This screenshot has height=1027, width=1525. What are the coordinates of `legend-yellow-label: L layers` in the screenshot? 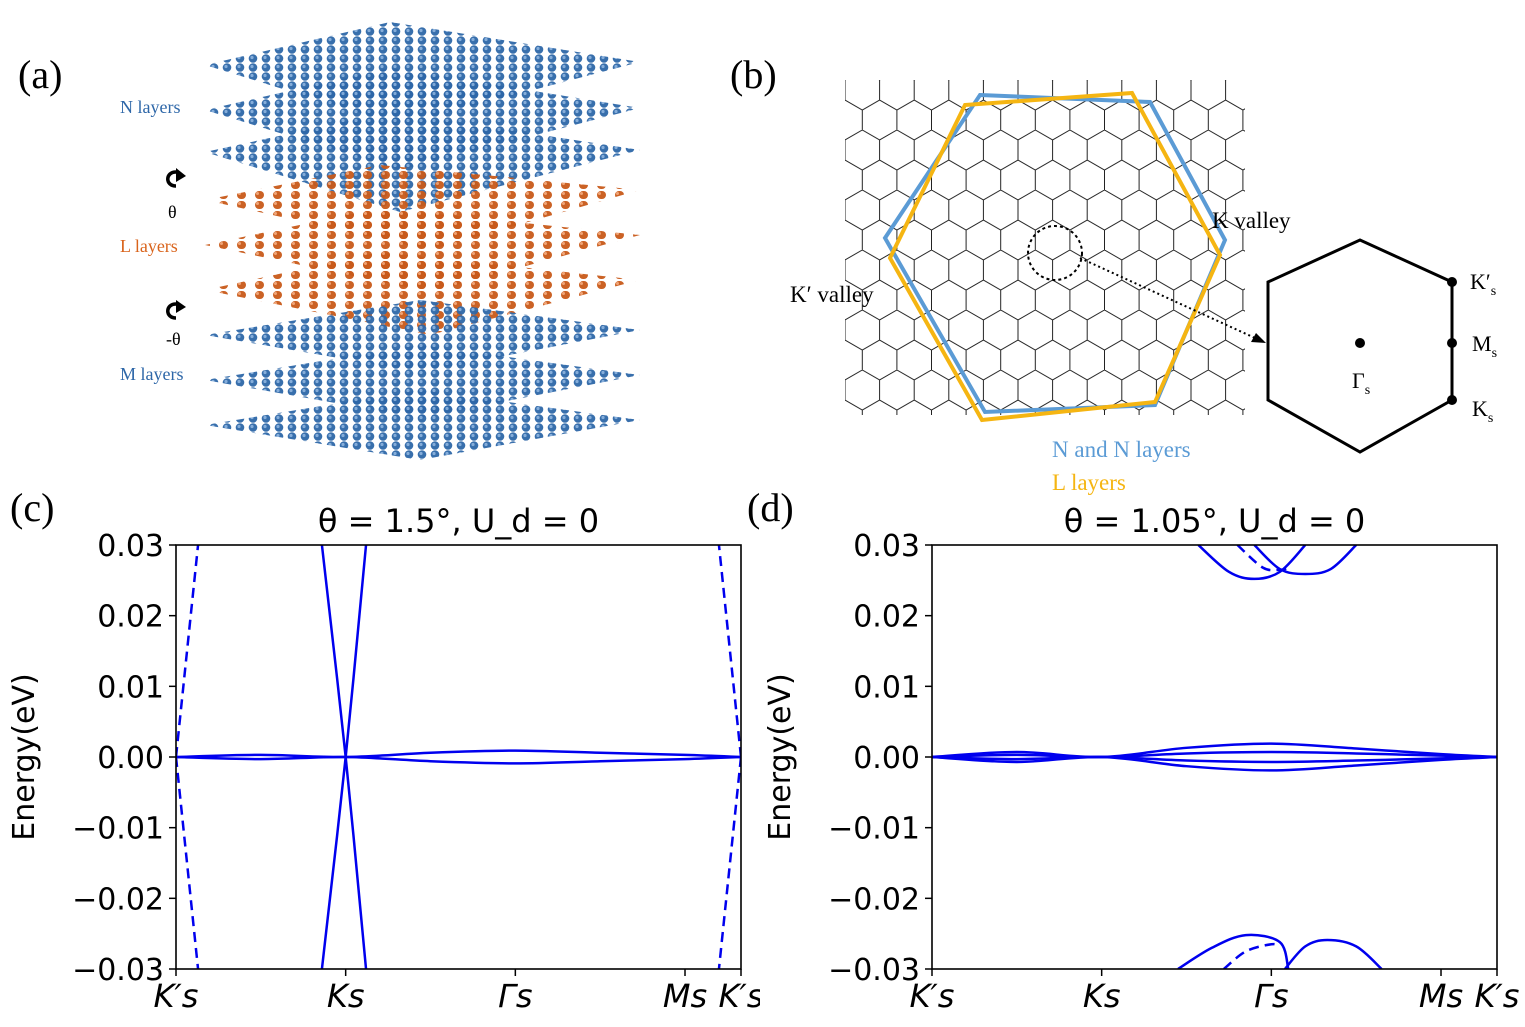 It's located at (1089, 482).